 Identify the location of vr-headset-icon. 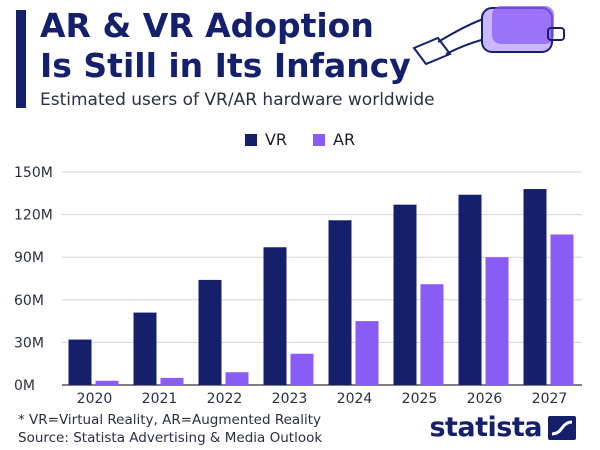
(488, 36).